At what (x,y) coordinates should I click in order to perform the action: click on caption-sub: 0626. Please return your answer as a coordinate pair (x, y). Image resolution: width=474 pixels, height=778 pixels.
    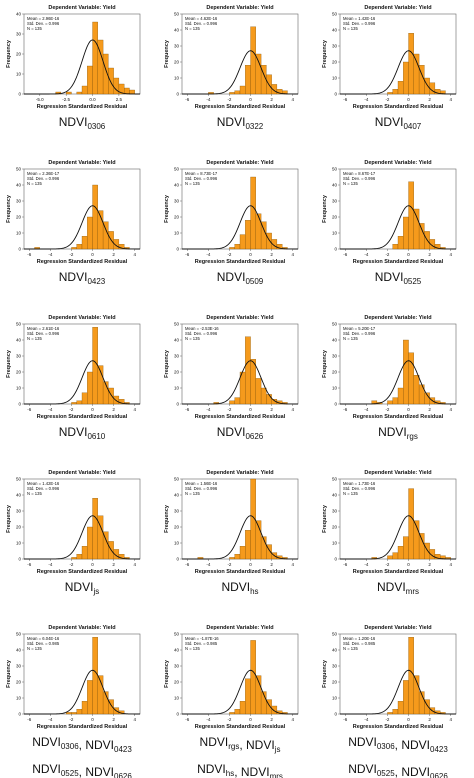
    Looking at the image, I should click on (254, 436).